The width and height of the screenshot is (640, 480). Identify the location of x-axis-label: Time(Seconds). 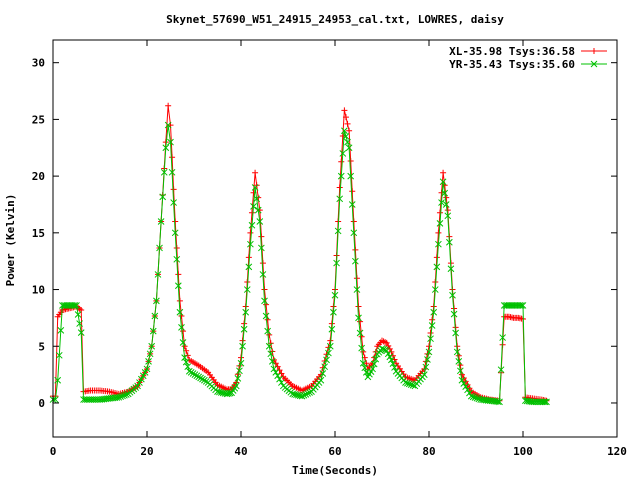
(335, 470).